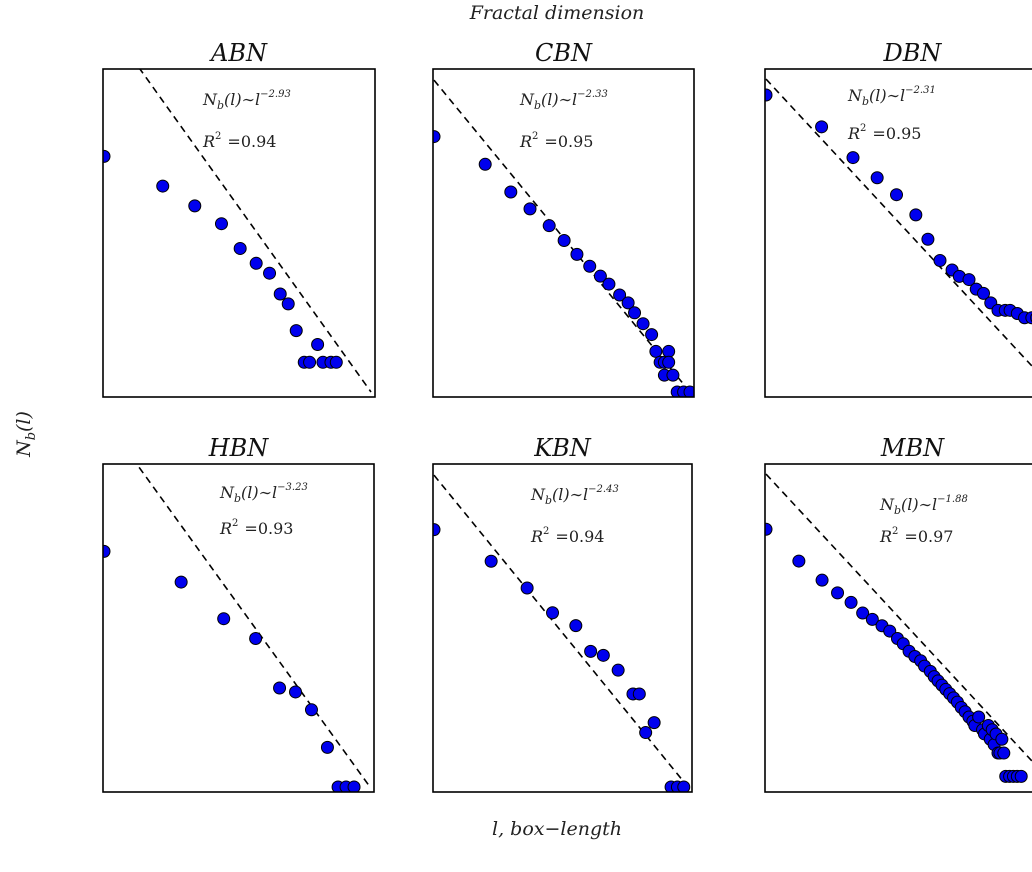 Image resolution: width=1032 pixels, height=872 pixels. I want to click on panel-title: KBN, so click(562, 448).